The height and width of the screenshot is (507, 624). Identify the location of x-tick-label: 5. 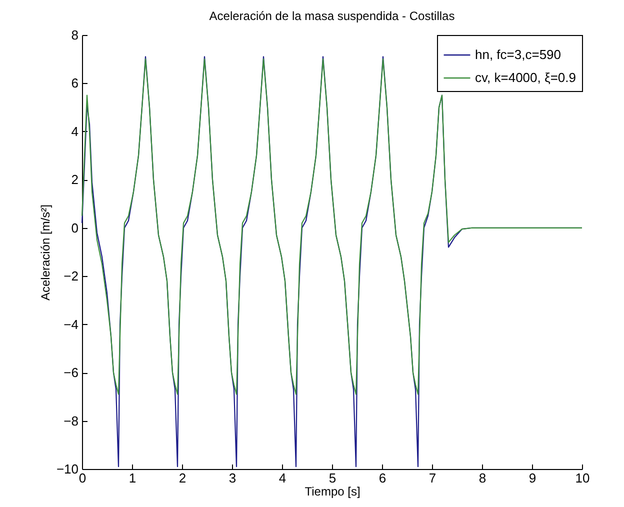
(332, 478).